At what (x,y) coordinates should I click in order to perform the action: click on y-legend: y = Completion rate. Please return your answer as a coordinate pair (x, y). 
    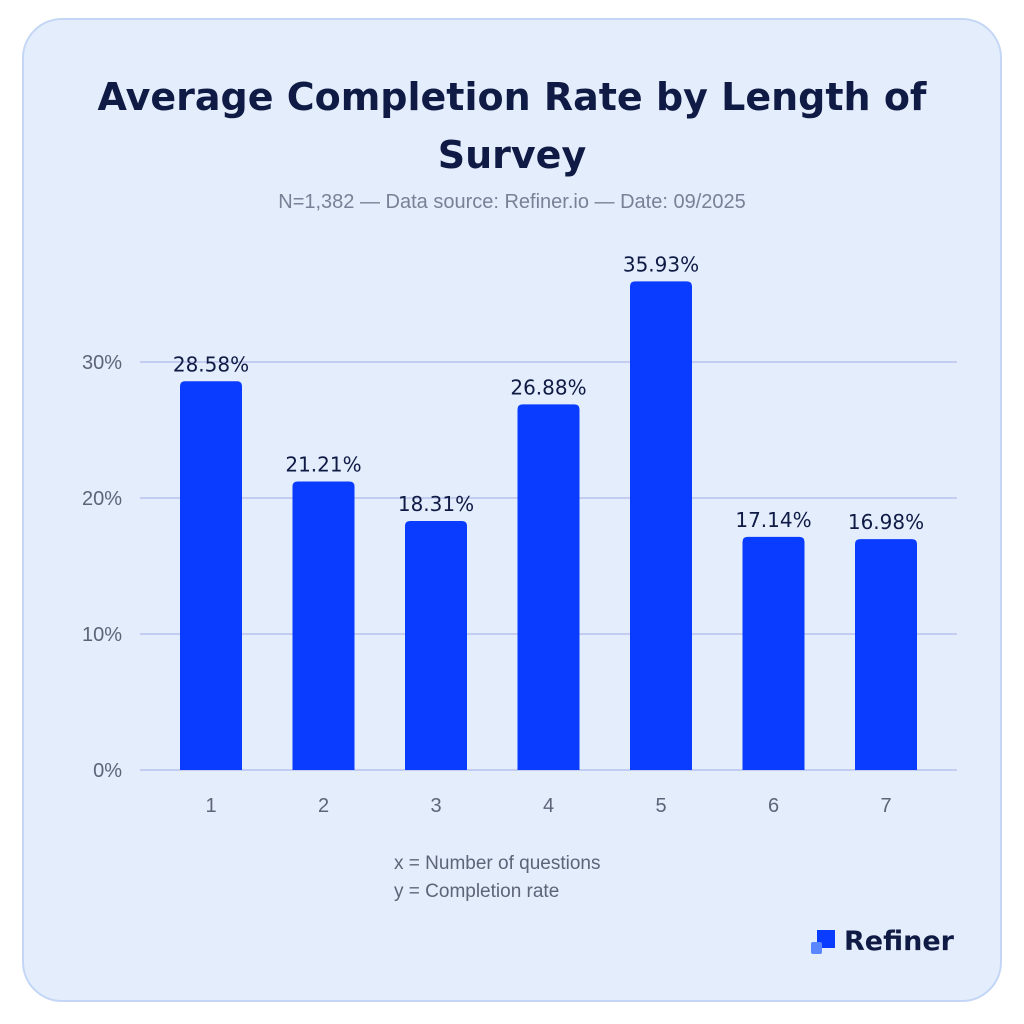
    Looking at the image, I should click on (477, 891).